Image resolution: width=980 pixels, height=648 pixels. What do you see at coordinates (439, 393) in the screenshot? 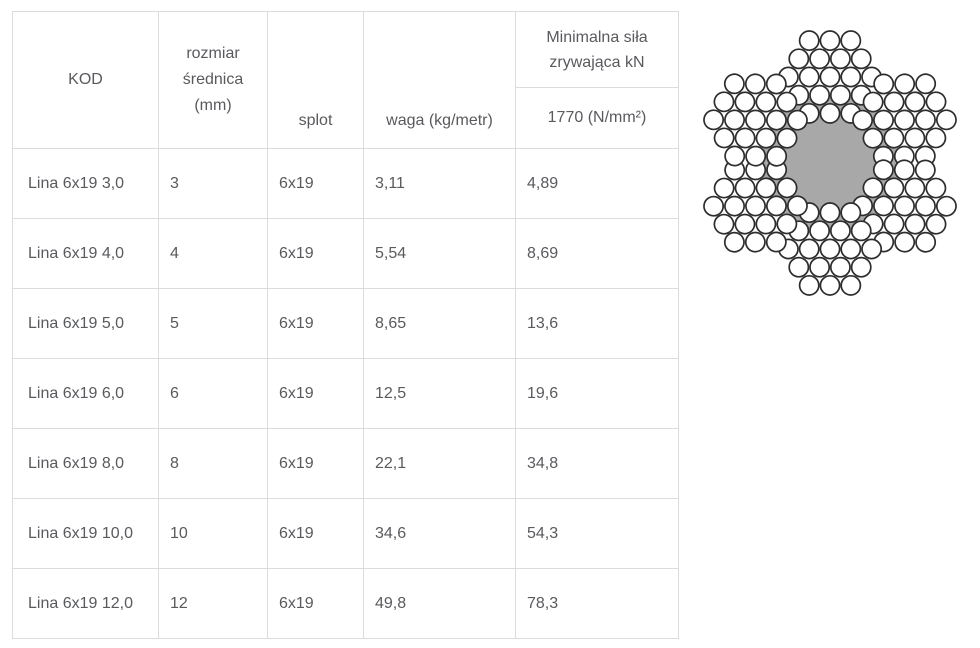
I see `cell-waga: 12,5` at bounding box center [439, 393].